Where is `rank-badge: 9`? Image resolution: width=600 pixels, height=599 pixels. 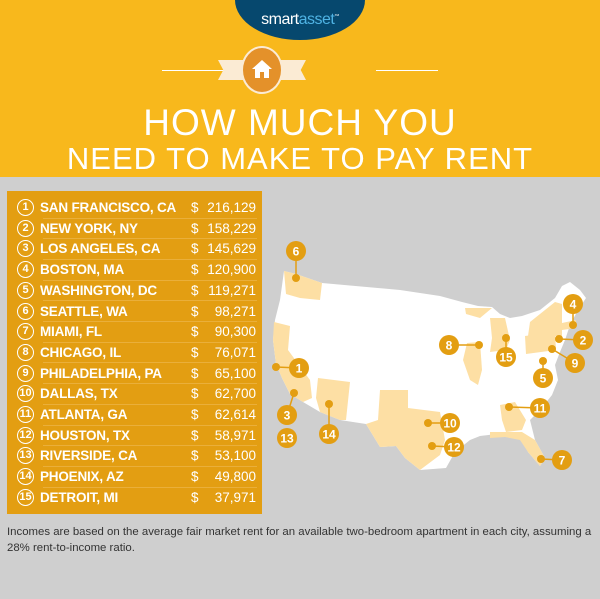 rank-badge: 9 is located at coordinates (25, 373).